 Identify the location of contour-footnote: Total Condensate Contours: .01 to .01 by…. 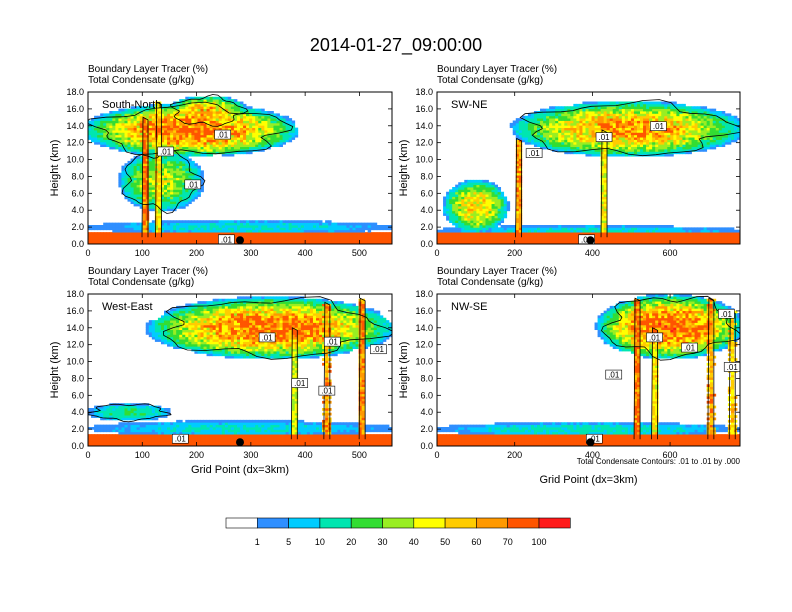
(659, 461).